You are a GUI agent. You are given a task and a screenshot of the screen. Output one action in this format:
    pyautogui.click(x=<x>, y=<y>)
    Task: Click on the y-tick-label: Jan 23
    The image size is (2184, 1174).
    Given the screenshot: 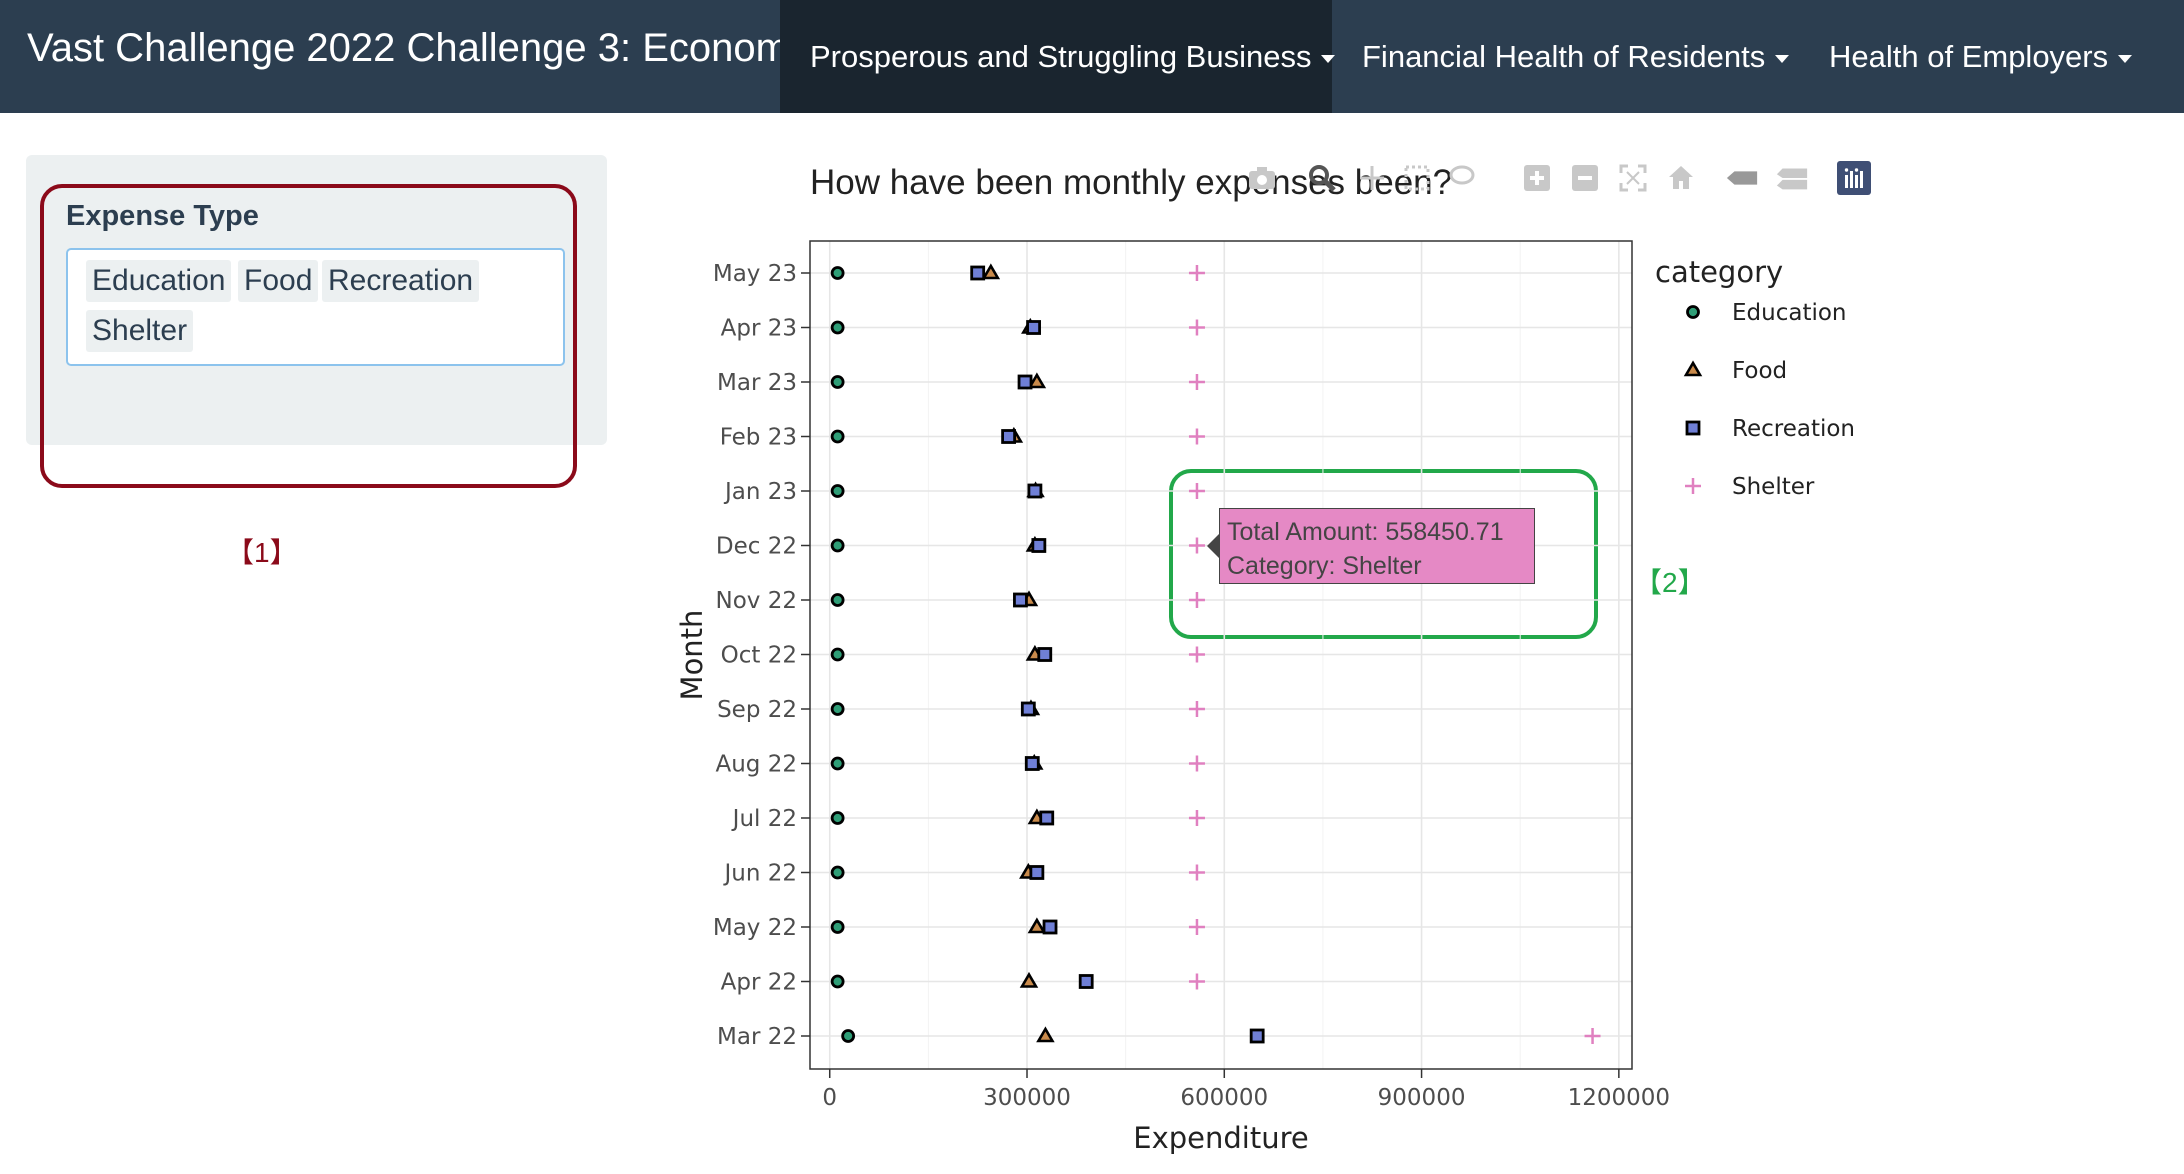 What is the action you would take?
    pyautogui.click(x=760, y=492)
    